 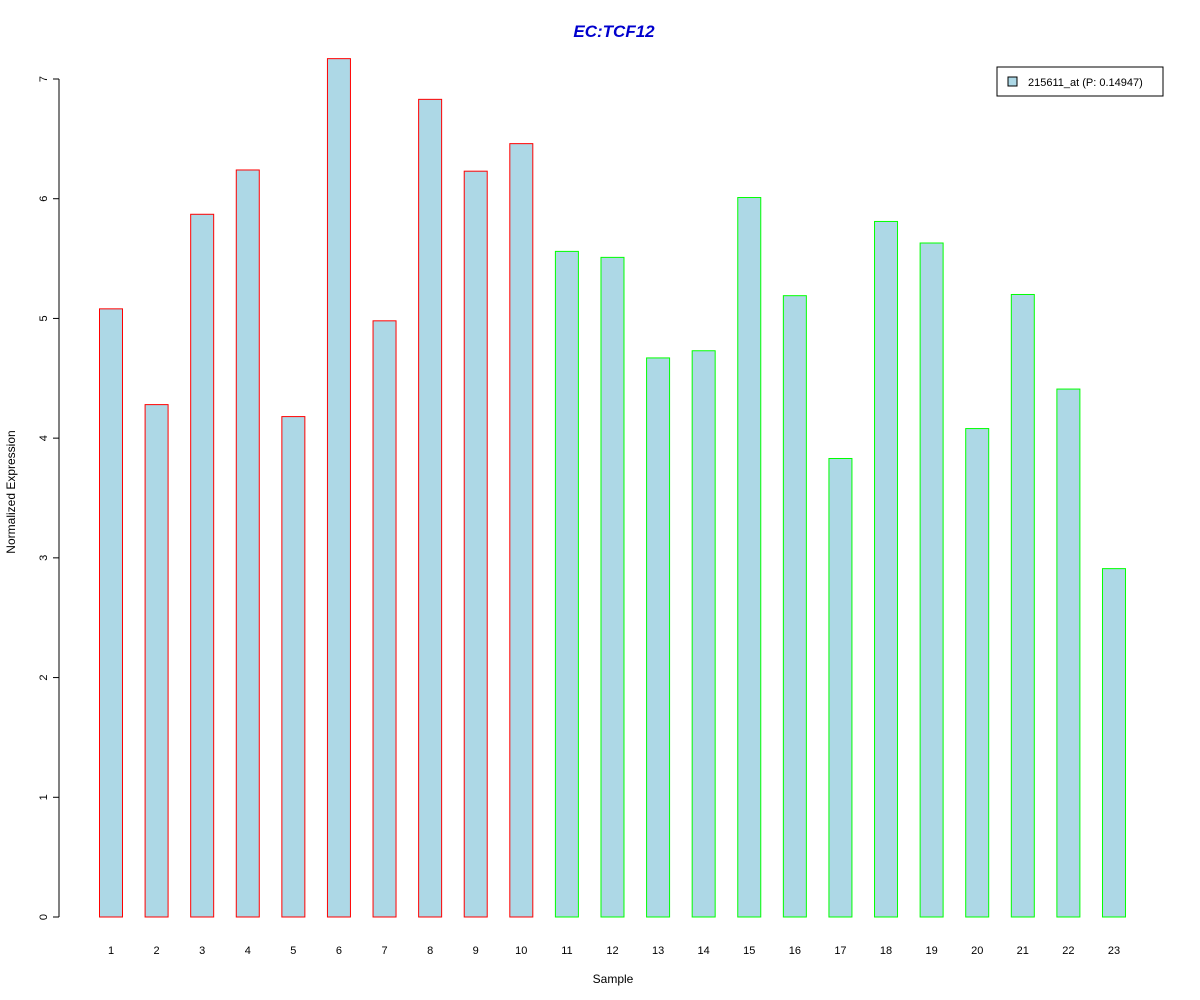 What do you see at coordinates (613, 979) in the screenshot?
I see `x-axis-label: Sample` at bounding box center [613, 979].